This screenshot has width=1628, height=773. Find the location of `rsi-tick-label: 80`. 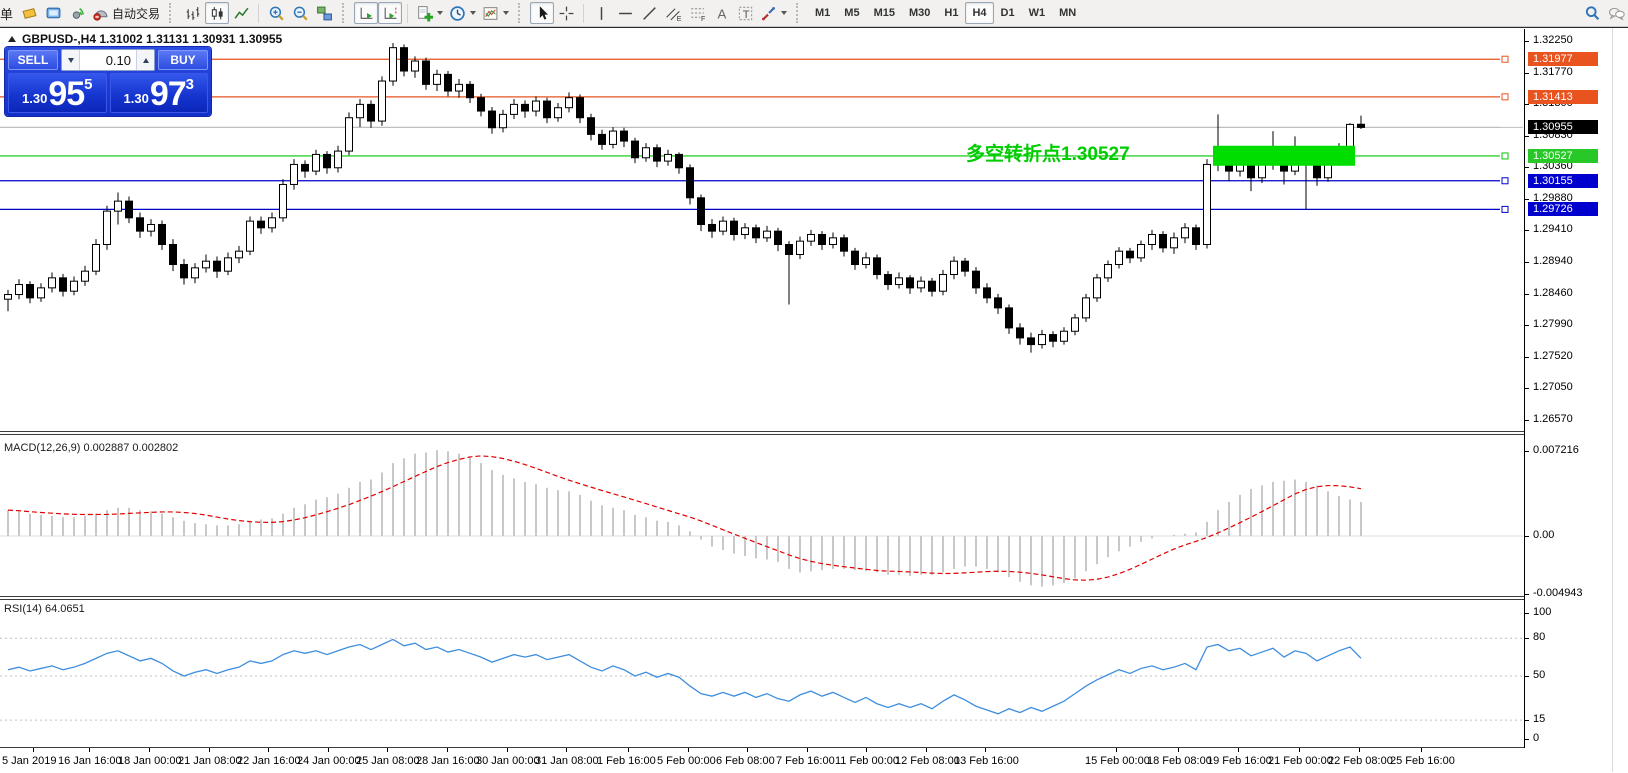

rsi-tick-label: 80 is located at coordinates (1539, 637).